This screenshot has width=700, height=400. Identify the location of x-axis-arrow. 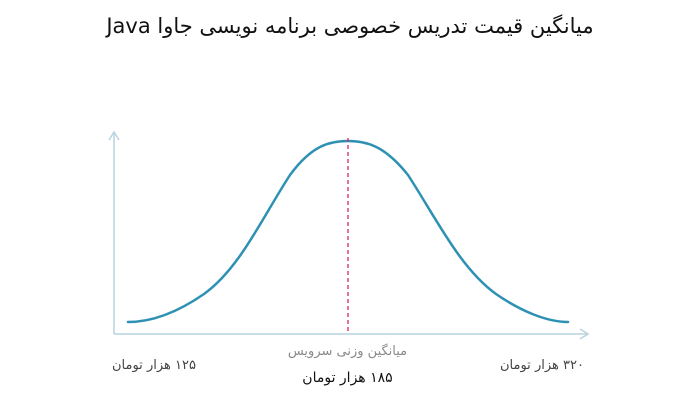
(584, 334).